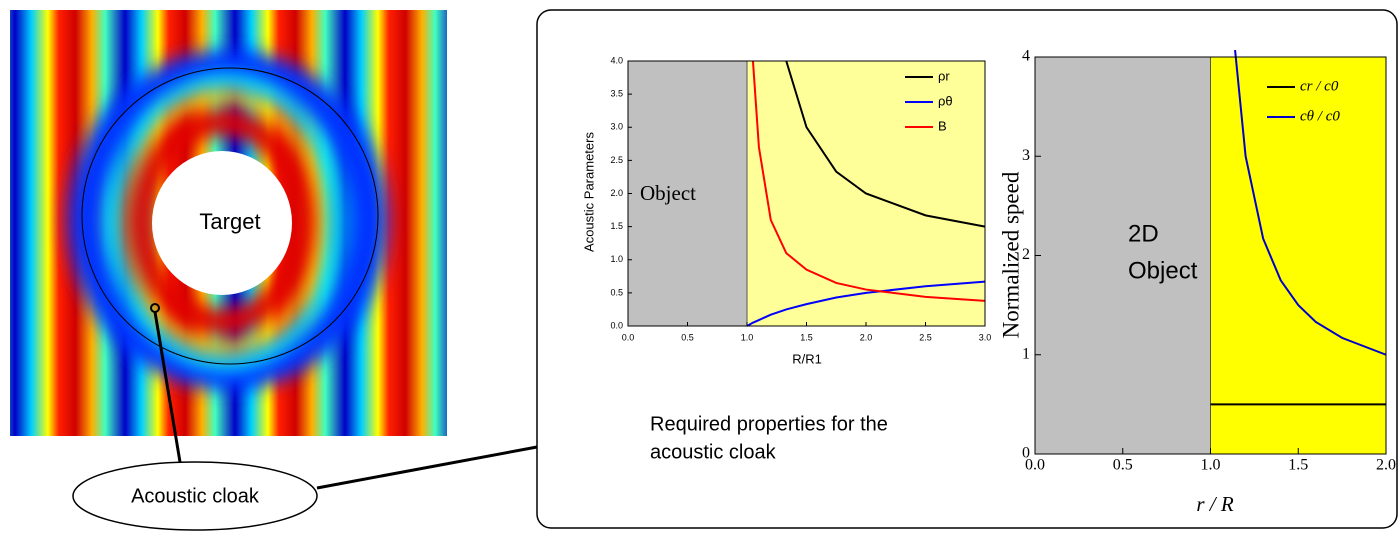 This screenshot has width=1400, height=536. Describe the element at coordinates (616, 259) in the screenshot. I see `y-tick-label: 1.0` at that location.